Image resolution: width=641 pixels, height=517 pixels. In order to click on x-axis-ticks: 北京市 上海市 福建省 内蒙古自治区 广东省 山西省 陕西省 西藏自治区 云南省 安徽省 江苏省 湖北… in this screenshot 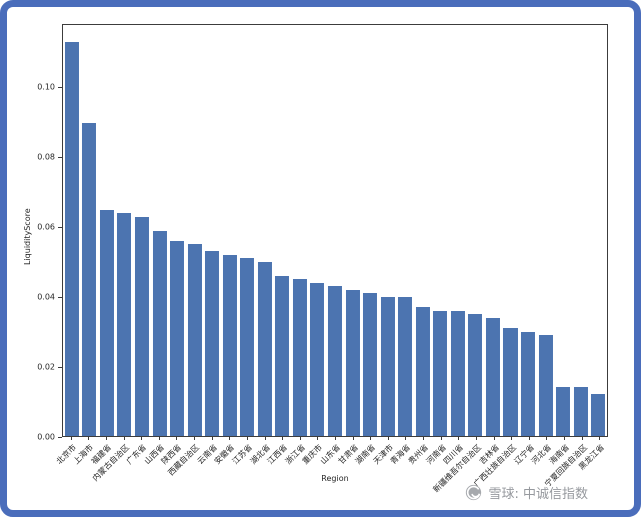, I will do `click(331, 468)`.